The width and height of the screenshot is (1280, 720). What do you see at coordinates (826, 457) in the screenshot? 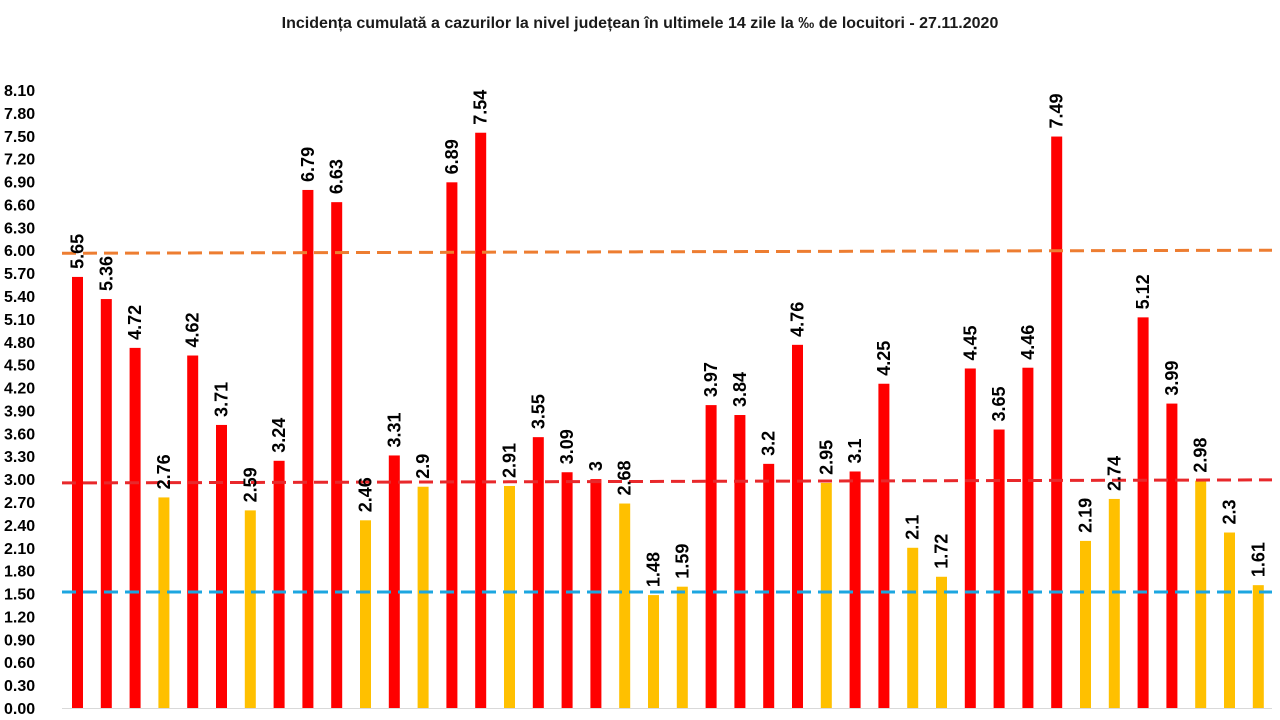
I see `data-label: 2.95` at bounding box center [826, 457].